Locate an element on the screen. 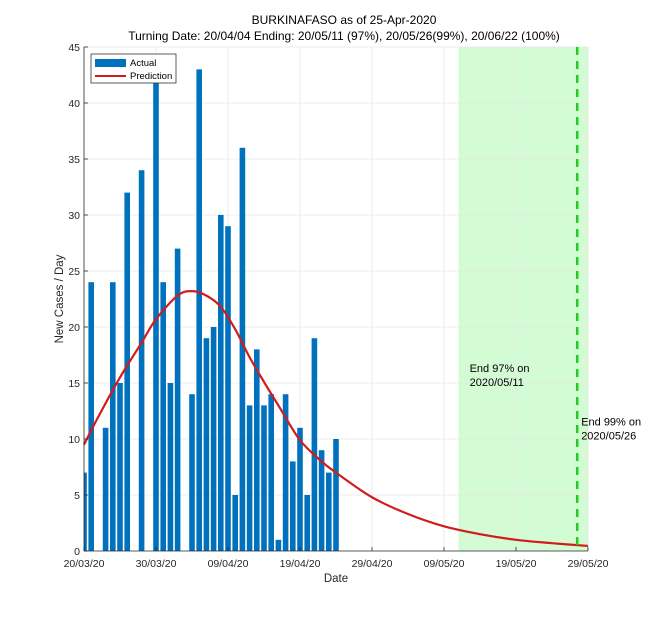  x-tick-label: 19/04/20 is located at coordinates (300, 564).